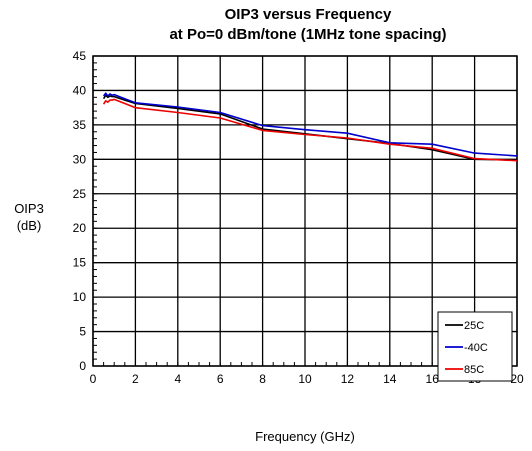  Describe the element at coordinates (80, 56) in the screenshot. I see `y-tick-label: 45` at that location.